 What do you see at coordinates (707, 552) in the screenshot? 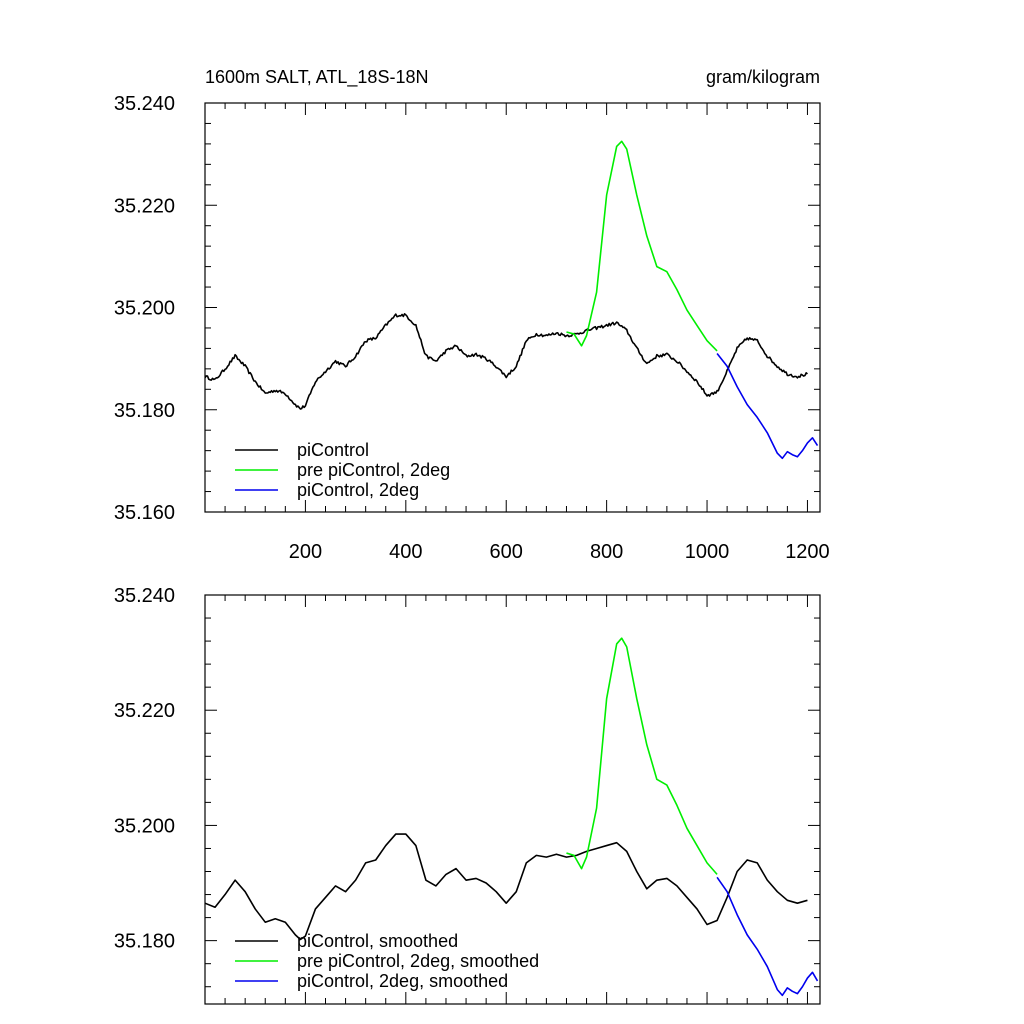
I see `x-tick-label: 1000` at bounding box center [707, 552].